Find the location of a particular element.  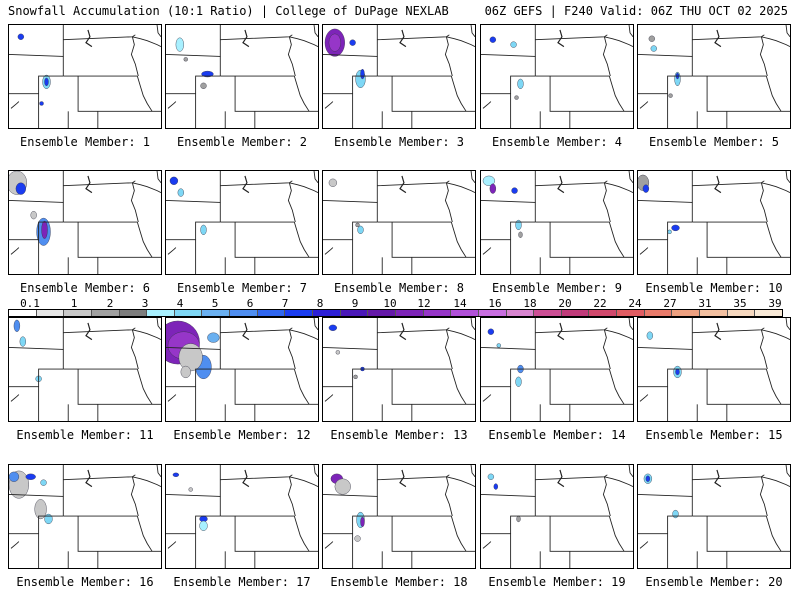

ensemble-member-caption: Ensemble Member: 9 is located at coordinates (557, 288).